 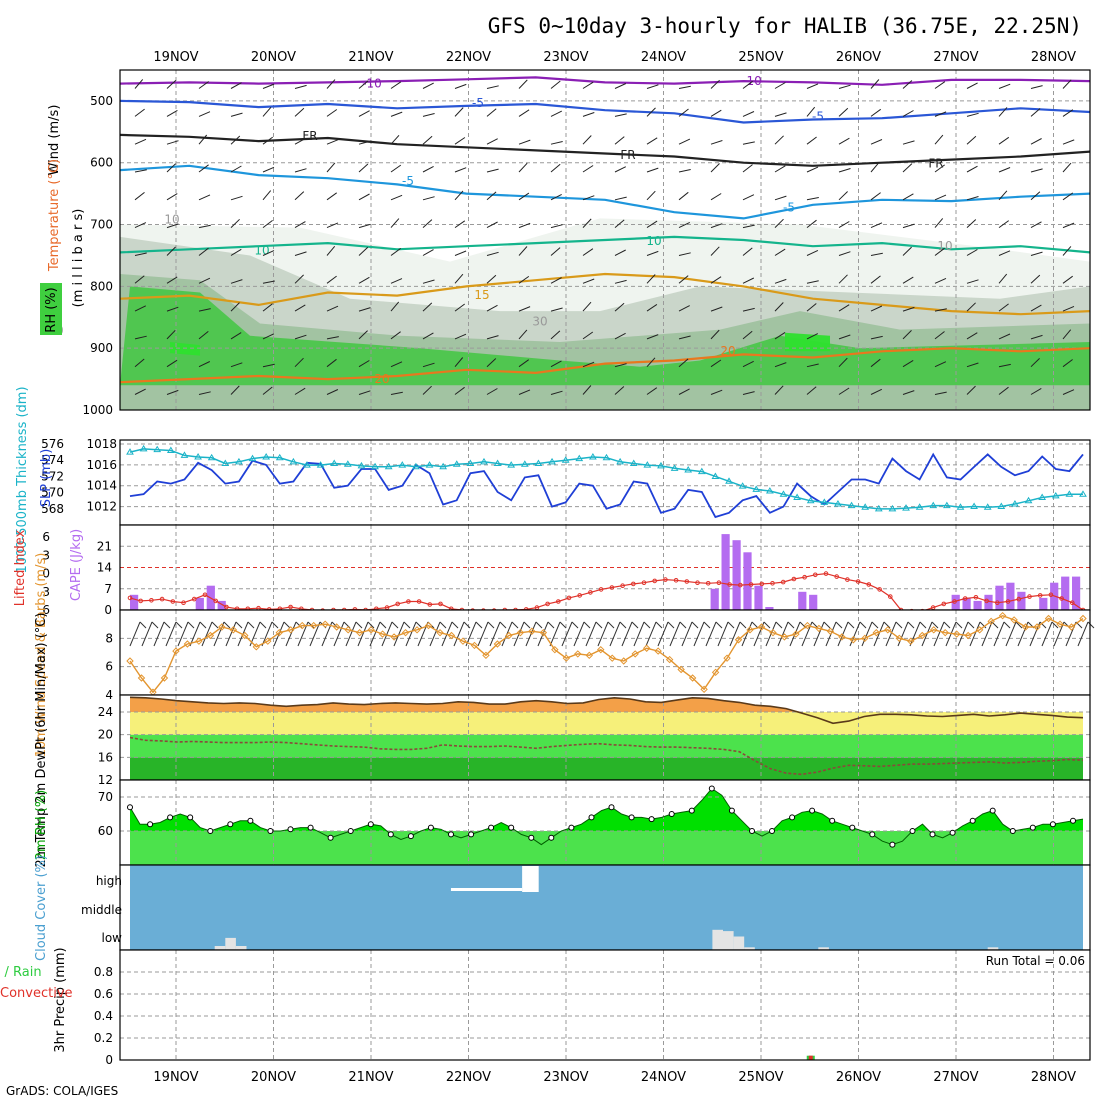 I want to click on date-label: 23NOV, so click(x=565, y=1077).